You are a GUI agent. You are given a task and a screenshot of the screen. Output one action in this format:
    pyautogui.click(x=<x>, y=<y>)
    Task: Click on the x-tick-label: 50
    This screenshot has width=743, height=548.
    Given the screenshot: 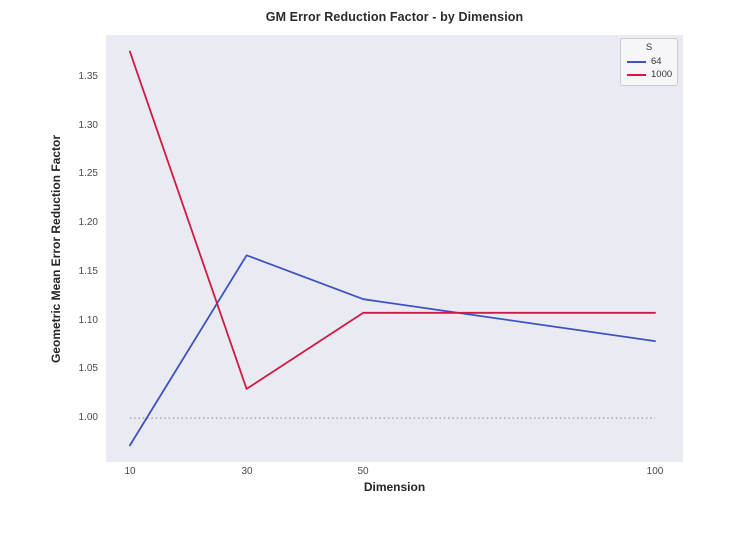 What is the action you would take?
    pyautogui.click(x=363, y=471)
    